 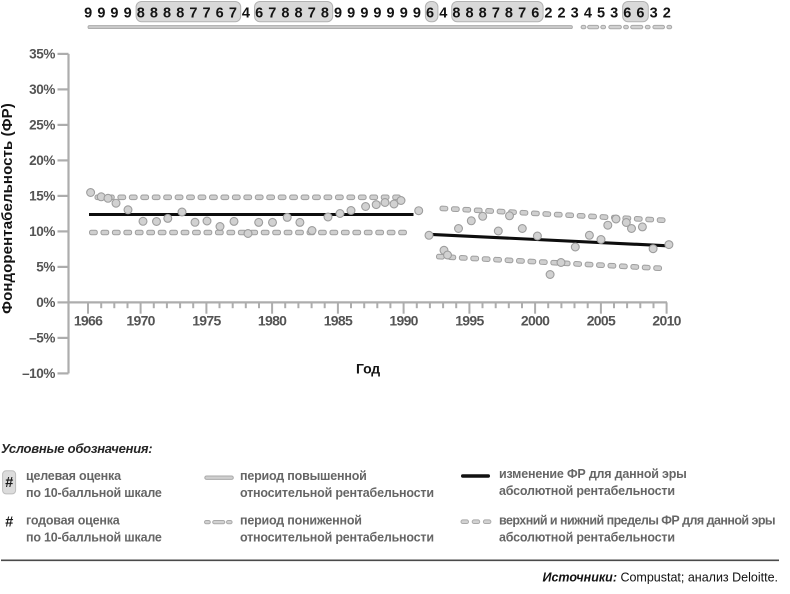 What do you see at coordinates (469, 321) in the screenshot?
I see `svg-text: 1995` at bounding box center [469, 321].